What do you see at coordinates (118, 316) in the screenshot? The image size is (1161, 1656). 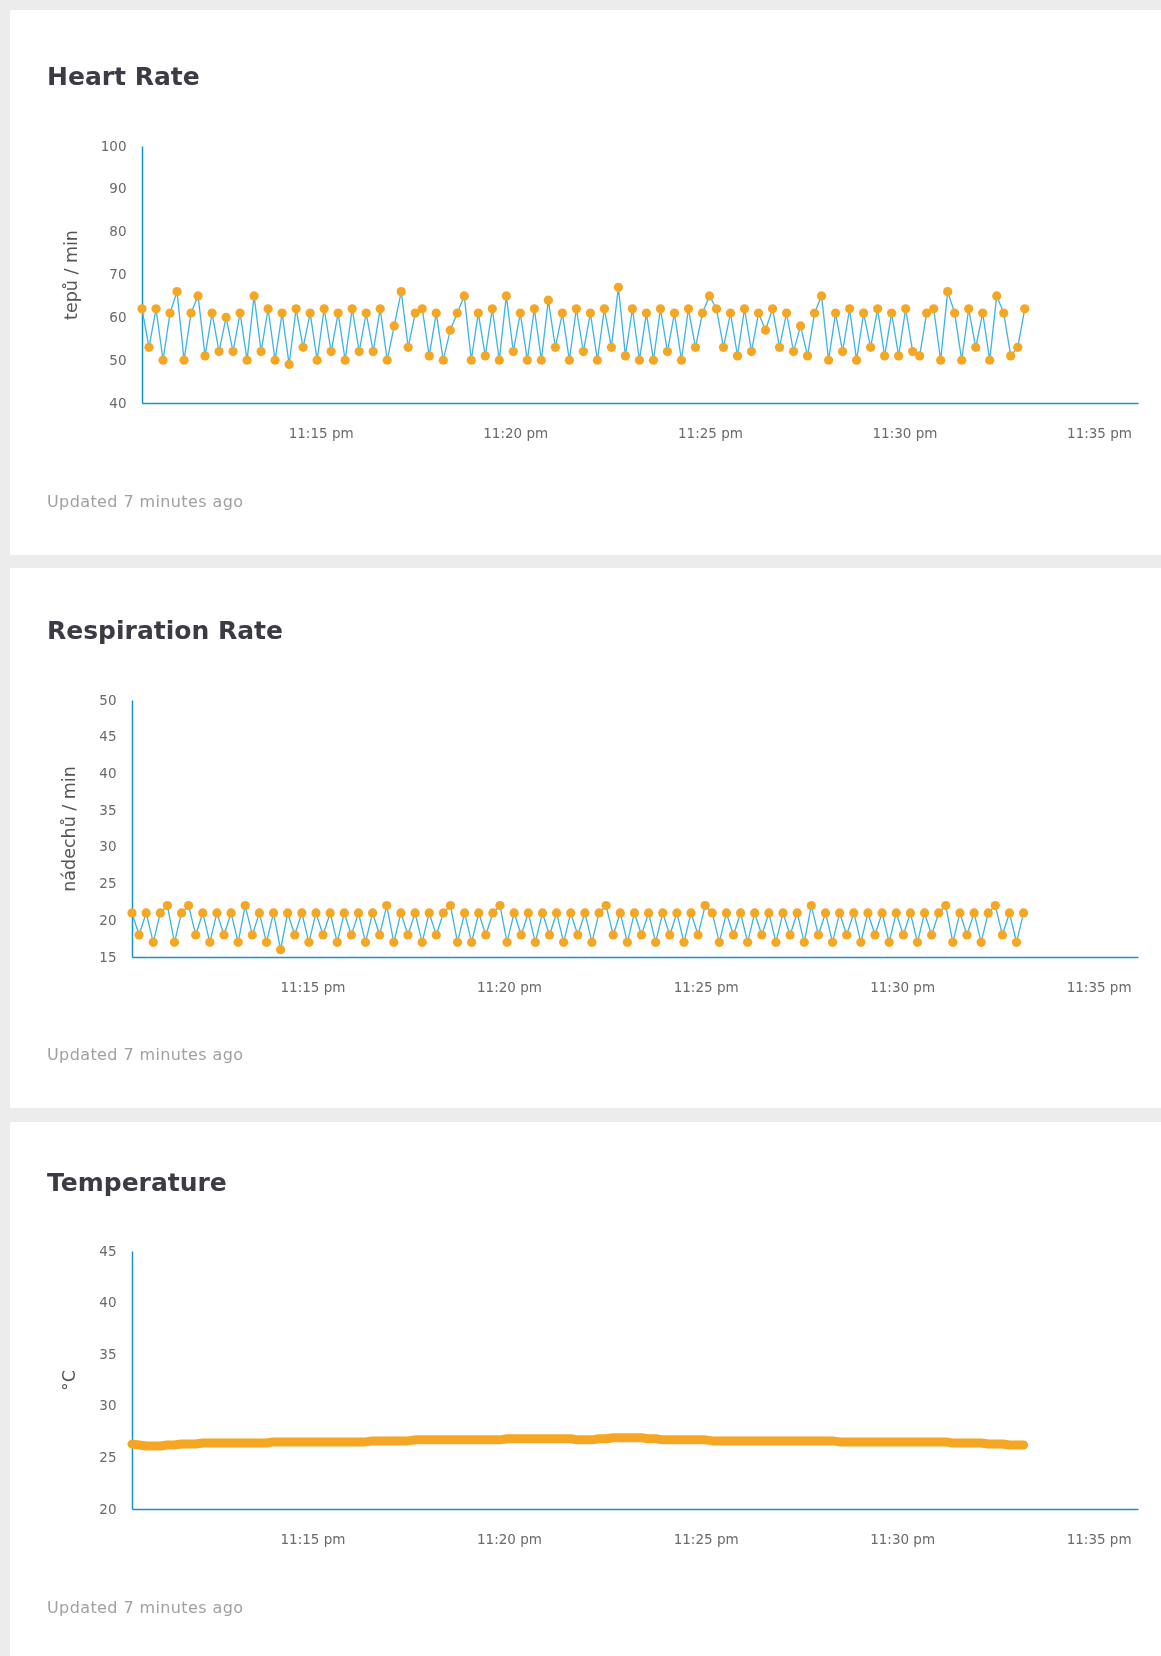 I see `y-tick-label: 60` at bounding box center [118, 316].